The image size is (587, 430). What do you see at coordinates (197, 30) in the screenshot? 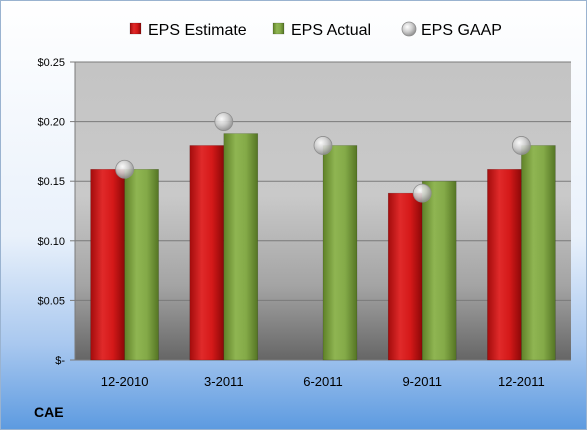
I see `legend-label: EPS Estimate` at bounding box center [197, 30].